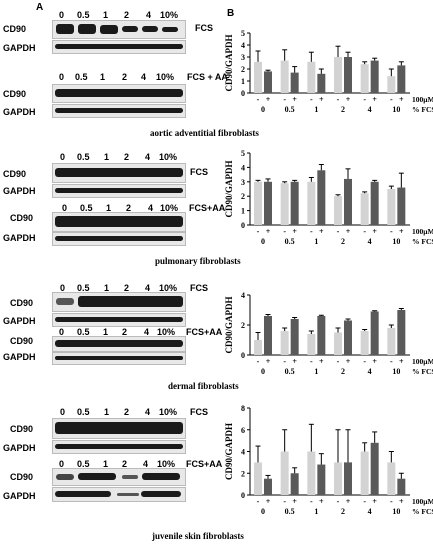  I want to click on y-tick-label: 3, so click(243, 182).